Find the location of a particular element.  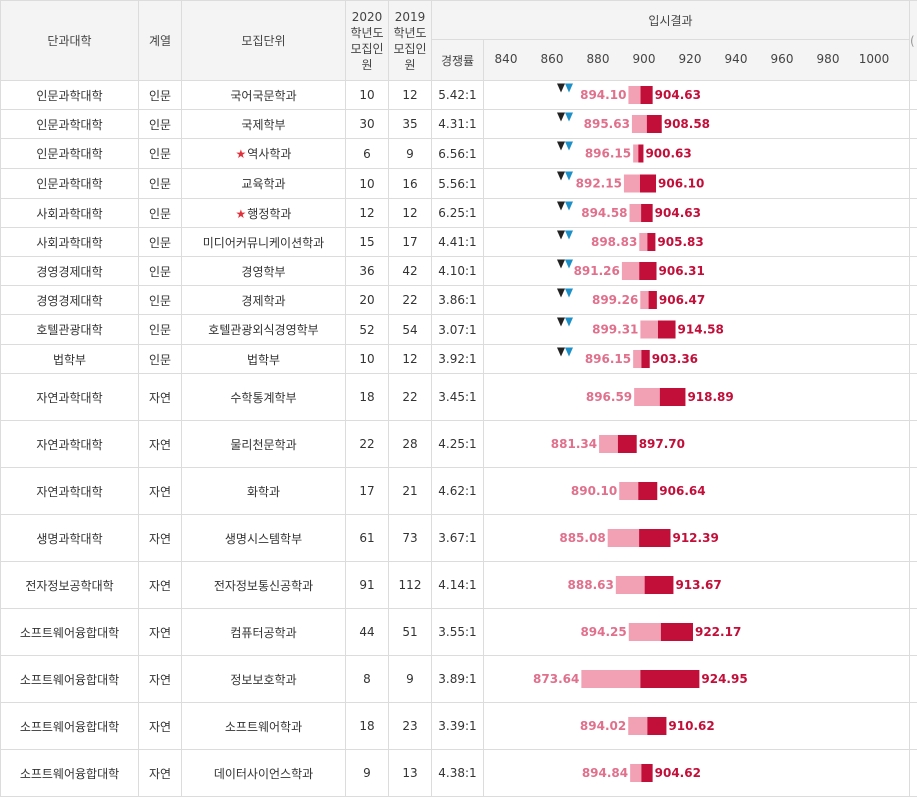

quota-2019-cell: 17 is located at coordinates (410, 242).